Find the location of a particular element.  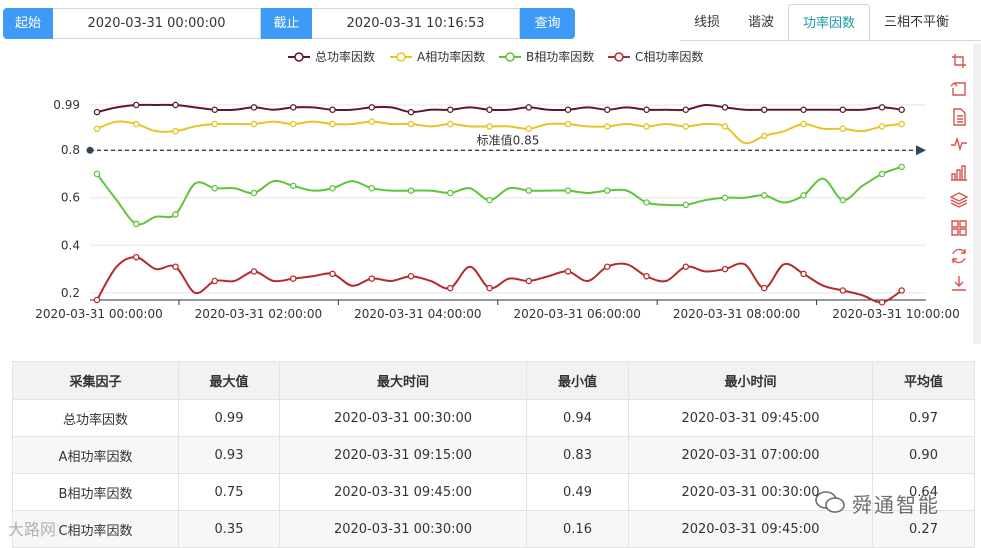

cell: 0.16 is located at coordinates (577, 529).